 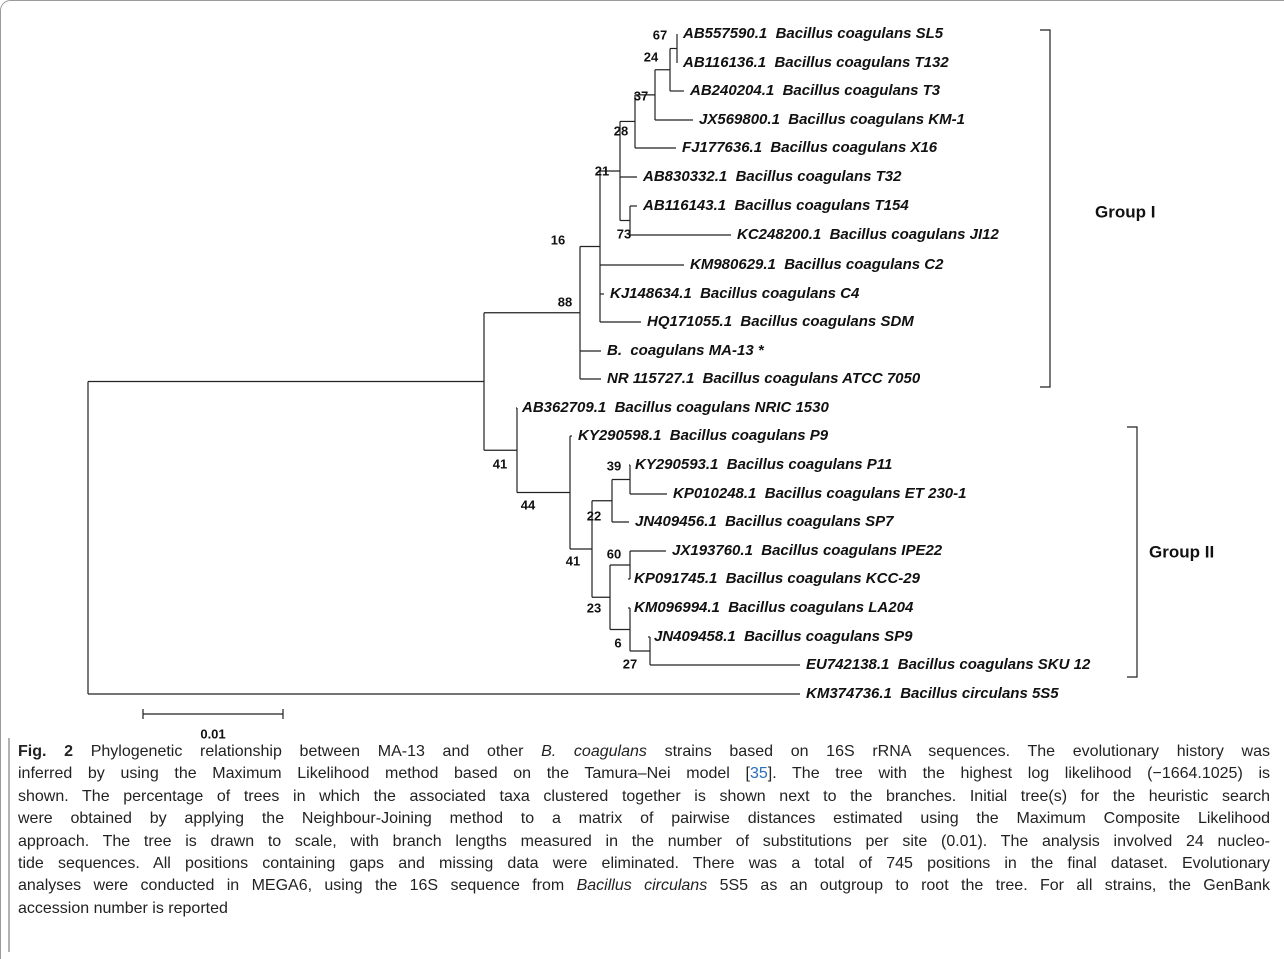 I want to click on group-label: Group II, so click(x=1181, y=551).